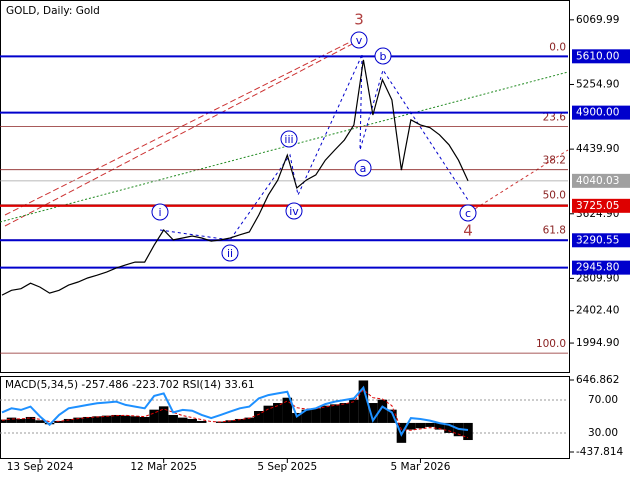 The height and width of the screenshot is (480, 640). I want to click on y-tick-label: 1994.90, so click(597, 343).